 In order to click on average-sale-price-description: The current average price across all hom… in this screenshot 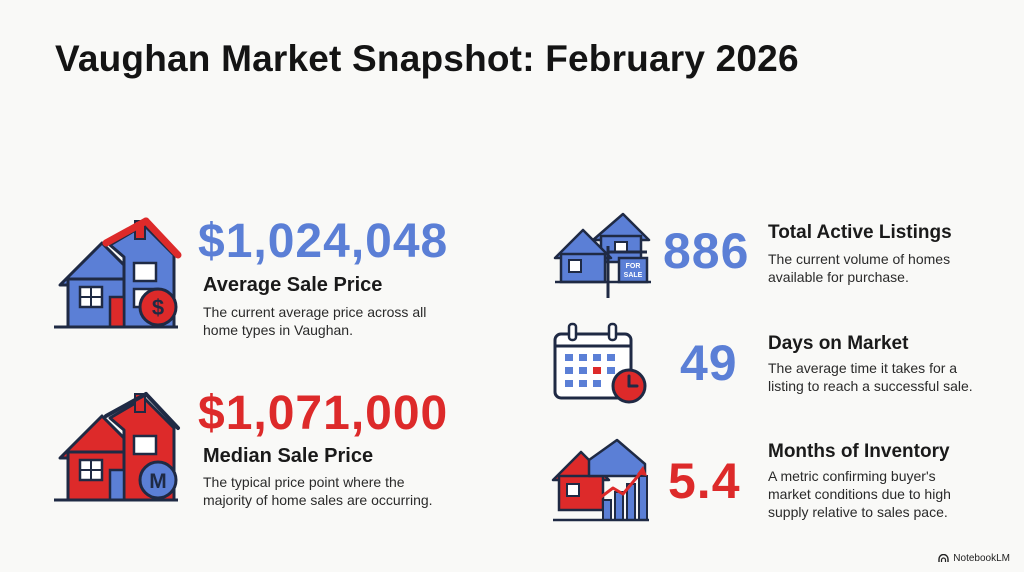, I will do `click(315, 321)`.